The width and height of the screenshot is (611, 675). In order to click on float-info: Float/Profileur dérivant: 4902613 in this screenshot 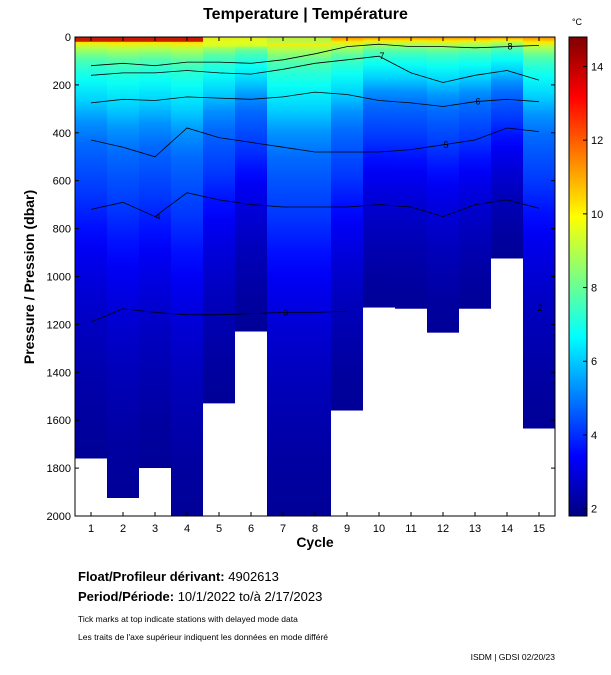, I will do `click(178, 576)`.